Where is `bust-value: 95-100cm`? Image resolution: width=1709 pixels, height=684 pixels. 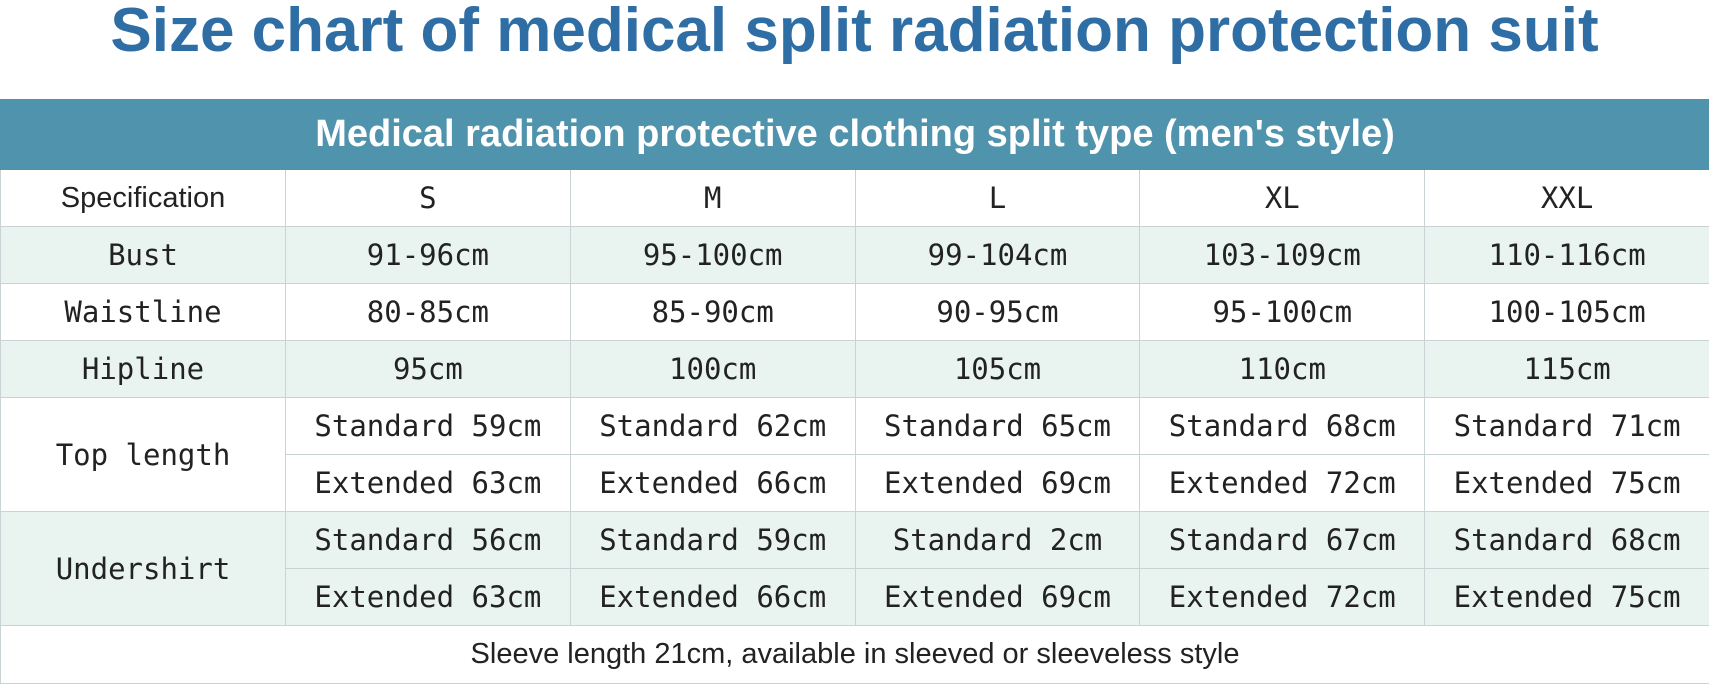
bust-value: 95-100cm is located at coordinates (712, 255).